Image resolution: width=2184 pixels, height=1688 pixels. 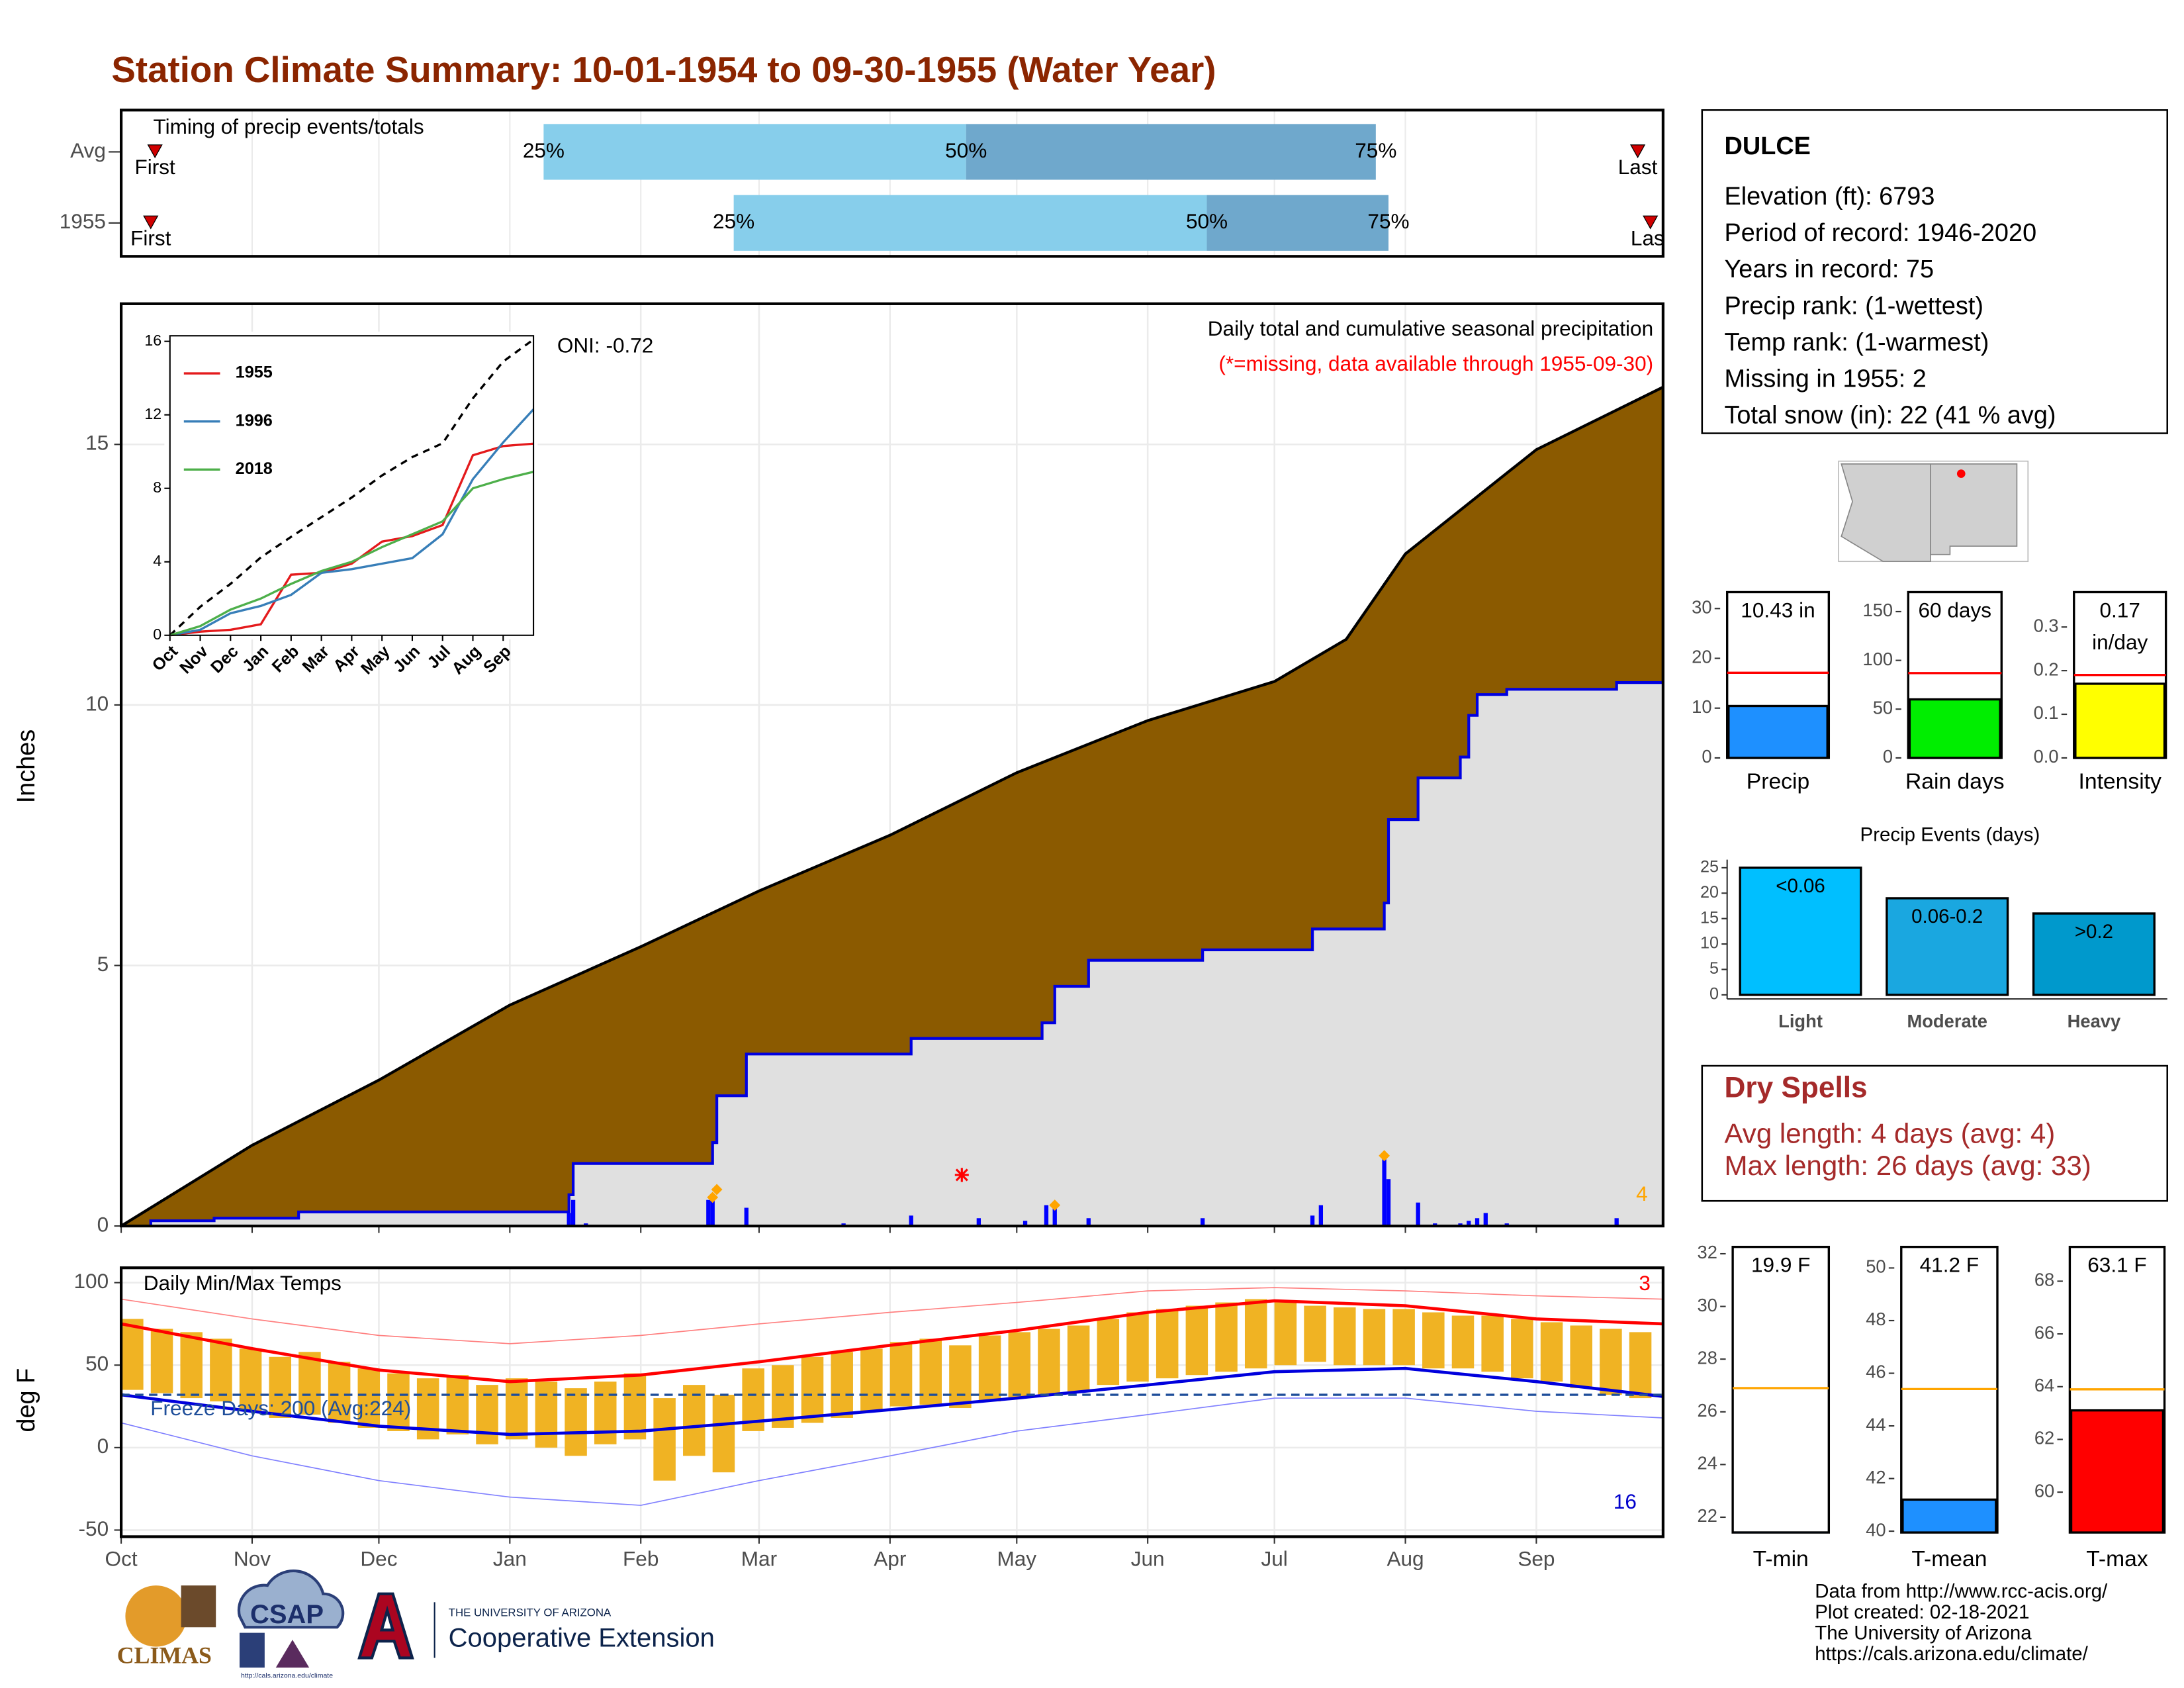 I want to click on panel-frame, so click(x=892, y=1402).